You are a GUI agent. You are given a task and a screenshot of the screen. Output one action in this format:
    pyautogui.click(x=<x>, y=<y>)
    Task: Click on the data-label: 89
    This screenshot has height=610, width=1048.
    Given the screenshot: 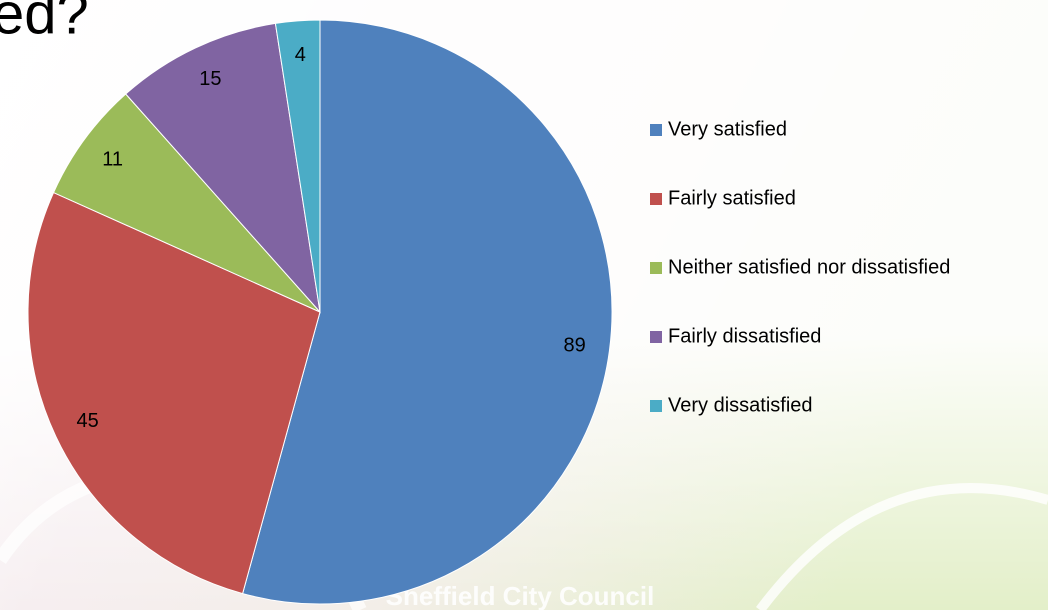 What is the action you would take?
    pyautogui.click(x=575, y=346)
    